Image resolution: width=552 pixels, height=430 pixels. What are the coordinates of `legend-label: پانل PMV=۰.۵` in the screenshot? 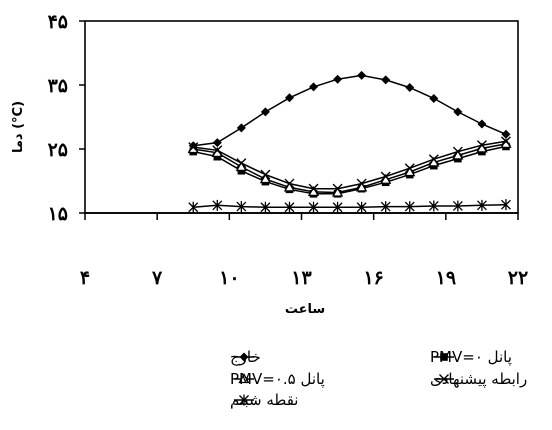 It's located at (277, 379).